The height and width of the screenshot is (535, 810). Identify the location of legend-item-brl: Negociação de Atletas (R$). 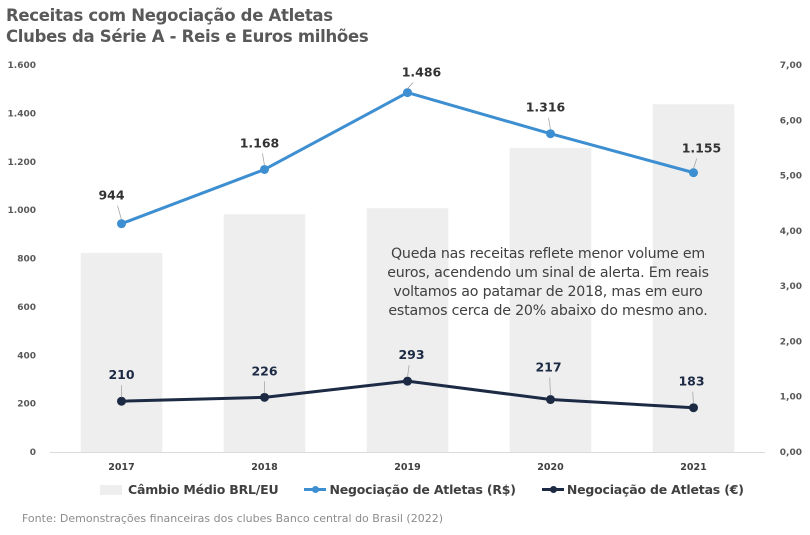
(410, 489).